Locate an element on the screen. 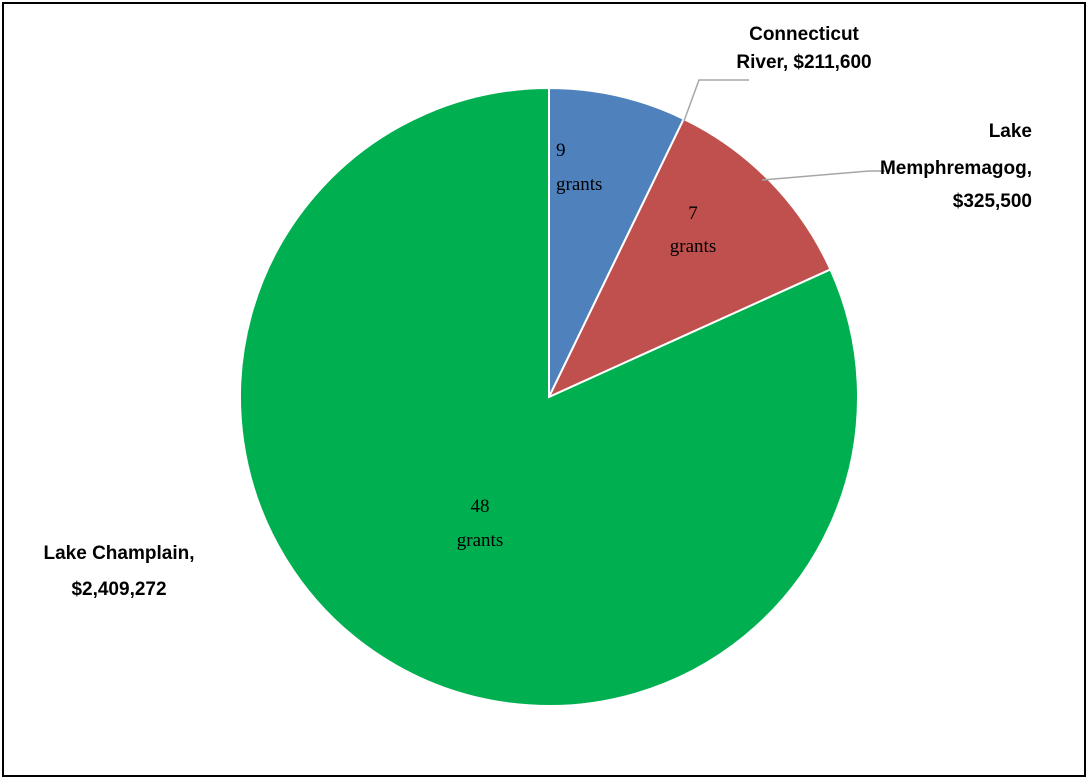  grants-label-line: 48 is located at coordinates (480, 506).